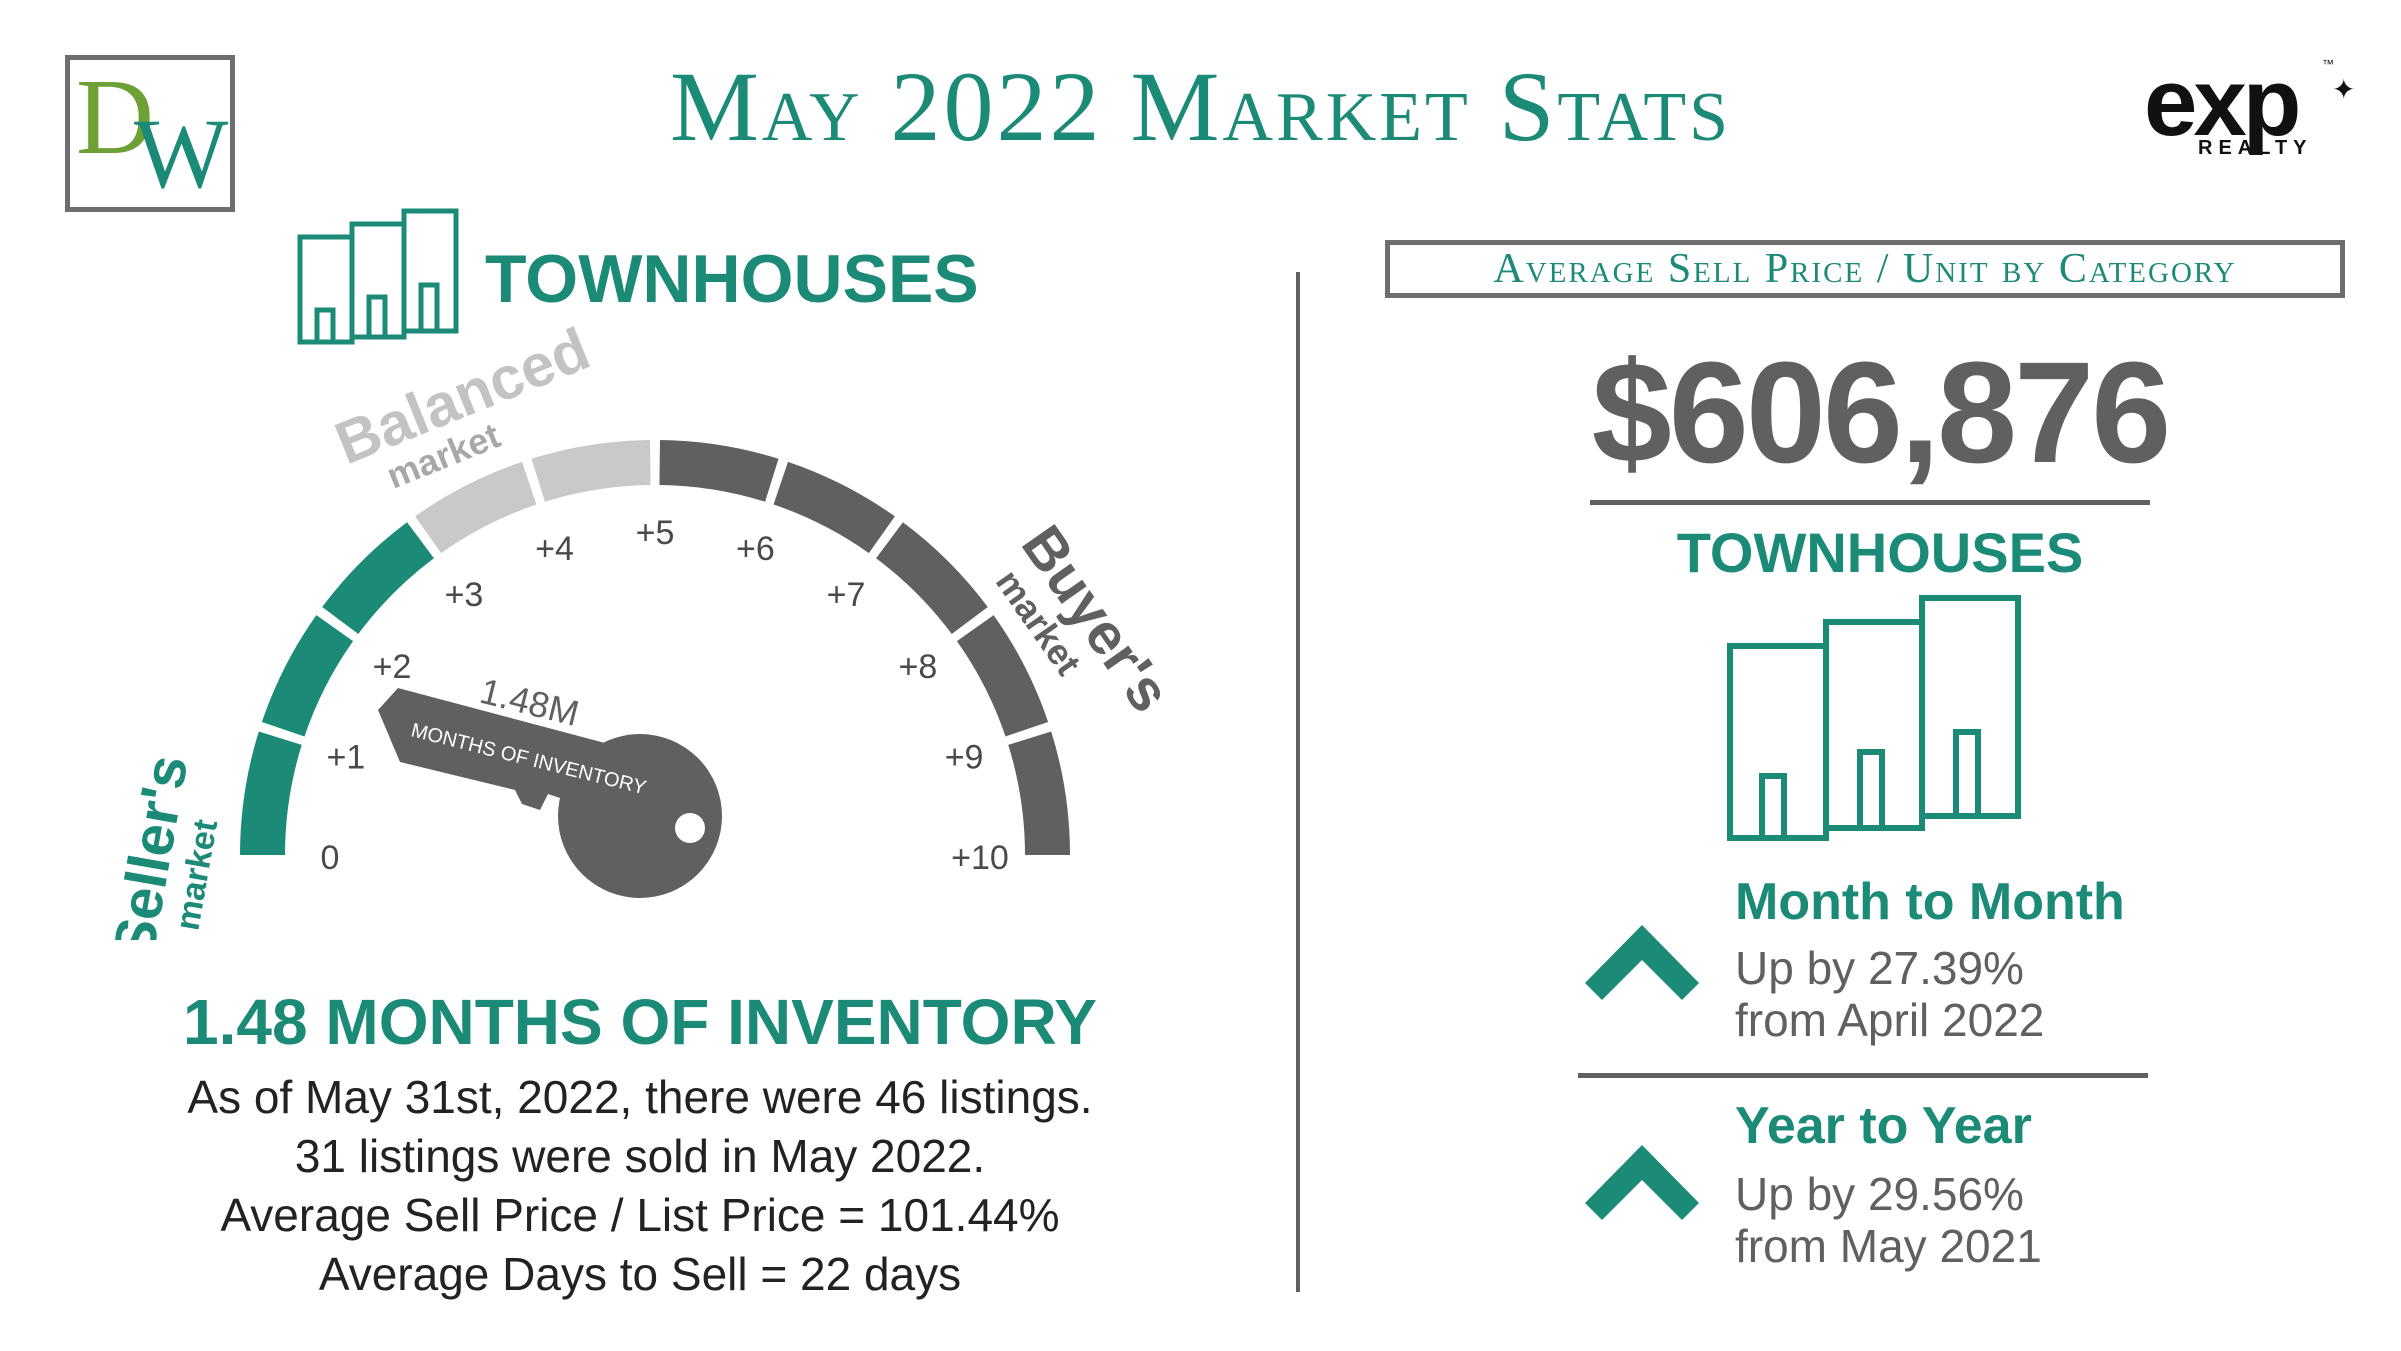  What do you see at coordinates (1880, 552) in the screenshot?
I see `category-title-right: TOWNHOUSES` at bounding box center [1880, 552].